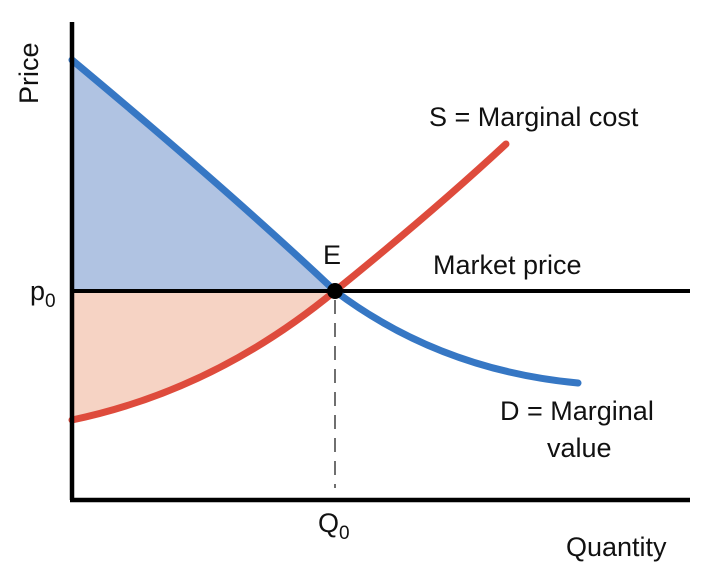  What do you see at coordinates (29, 73) in the screenshot?
I see `y-axis-label: Price` at bounding box center [29, 73].